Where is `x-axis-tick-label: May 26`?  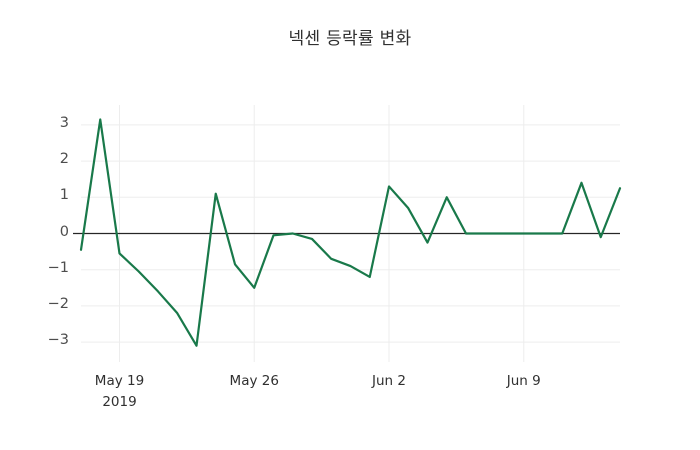 x-axis-tick-label: May 26 is located at coordinates (254, 381).